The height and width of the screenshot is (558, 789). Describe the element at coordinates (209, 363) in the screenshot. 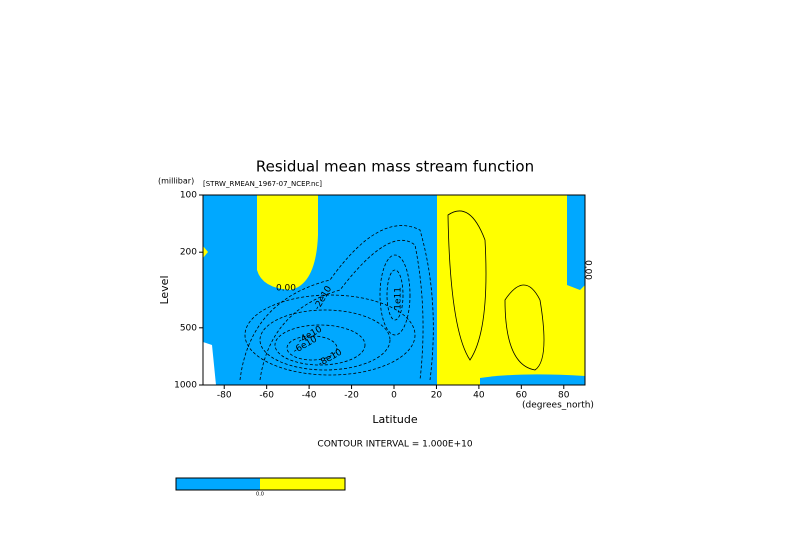

I see `missing-region` at that location.